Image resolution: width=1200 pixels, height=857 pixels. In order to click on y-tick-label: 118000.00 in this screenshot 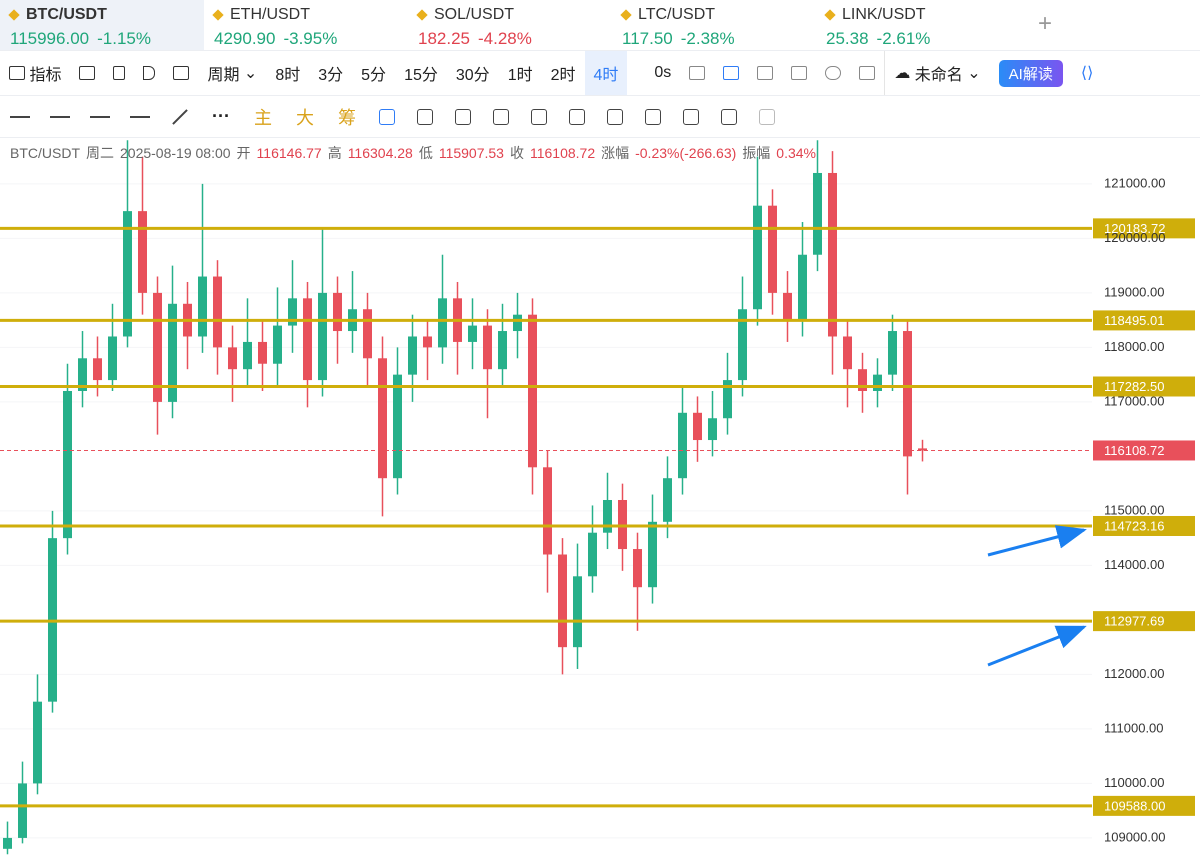, I will do `click(1134, 346)`.